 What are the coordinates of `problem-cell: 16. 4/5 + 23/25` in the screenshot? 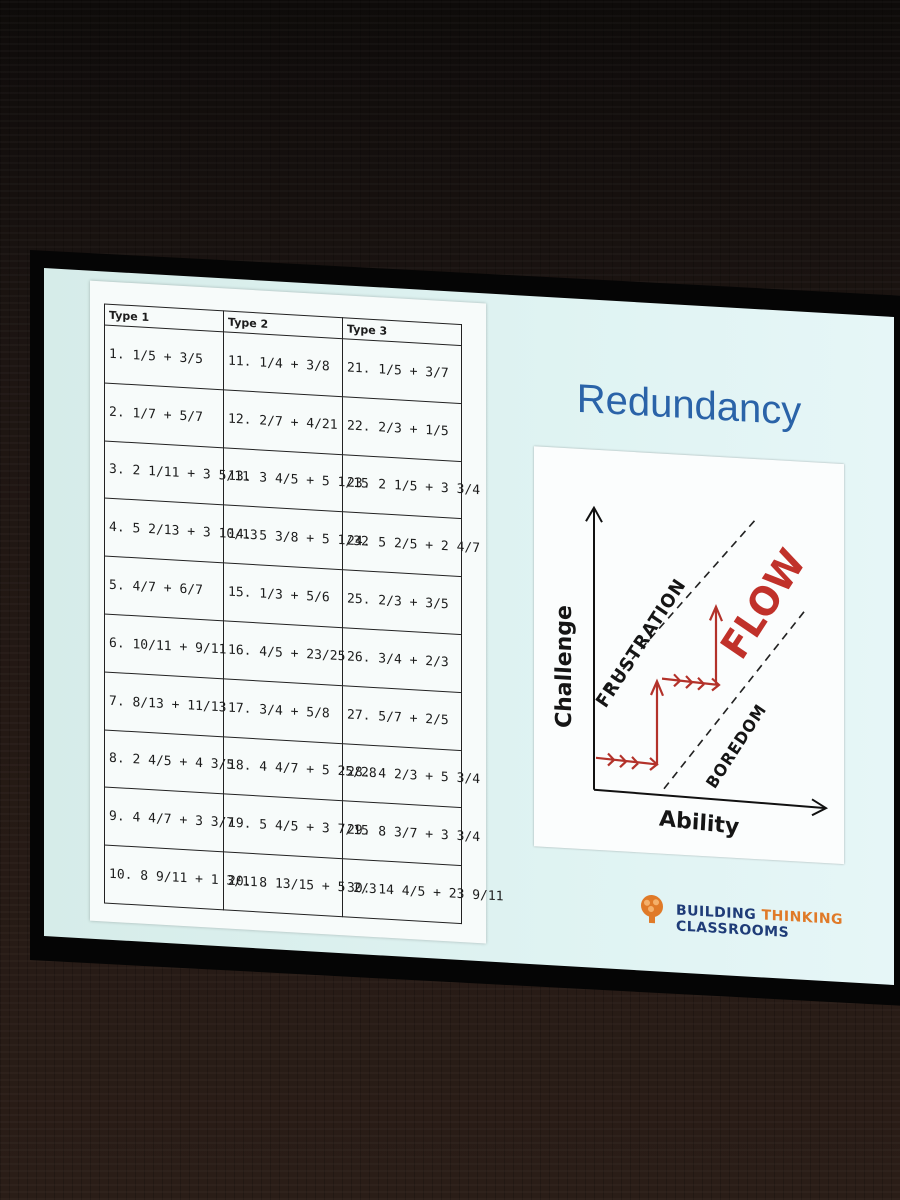 It's located at (284, 653).